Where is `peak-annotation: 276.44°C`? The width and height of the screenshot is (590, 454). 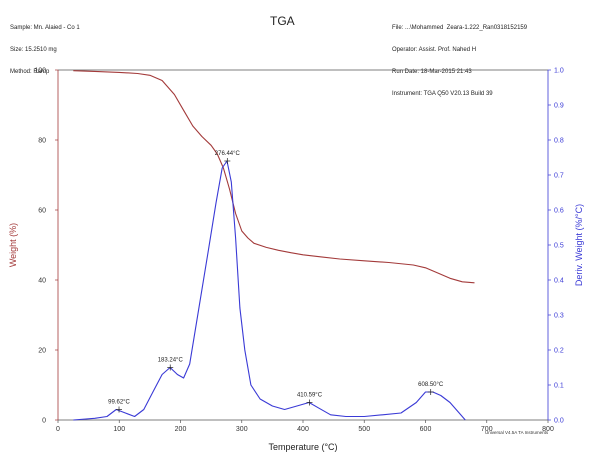 peak-annotation: 276.44°C is located at coordinates (228, 154).